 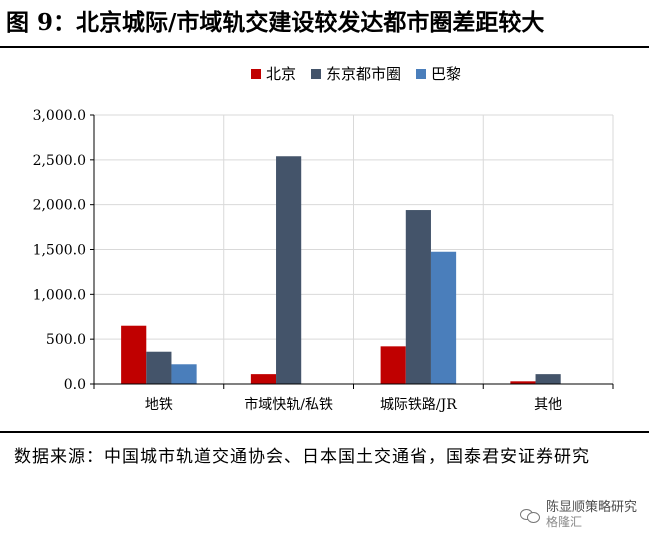 I want to click on x-tick-label: 城际铁路/JR, so click(x=418, y=405).